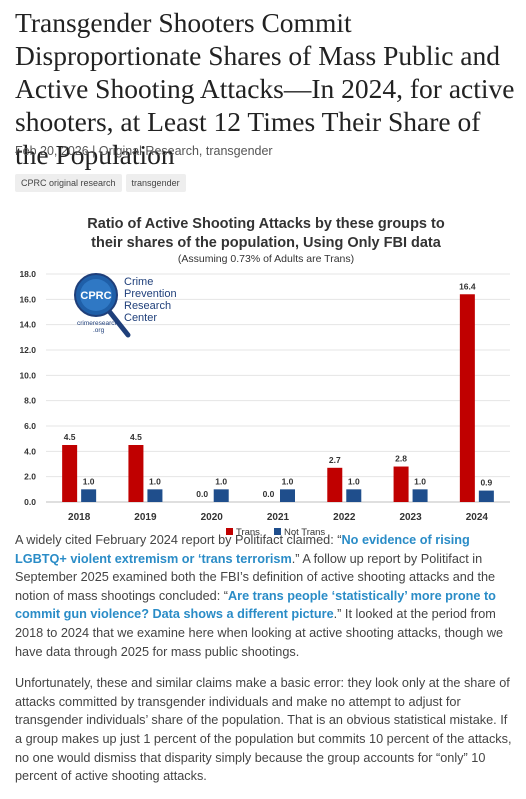 The width and height of the screenshot is (526, 799). Describe the element at coordinates (138, 282) in the screenshot. I see `logo-line-crime: Crime` at that location.